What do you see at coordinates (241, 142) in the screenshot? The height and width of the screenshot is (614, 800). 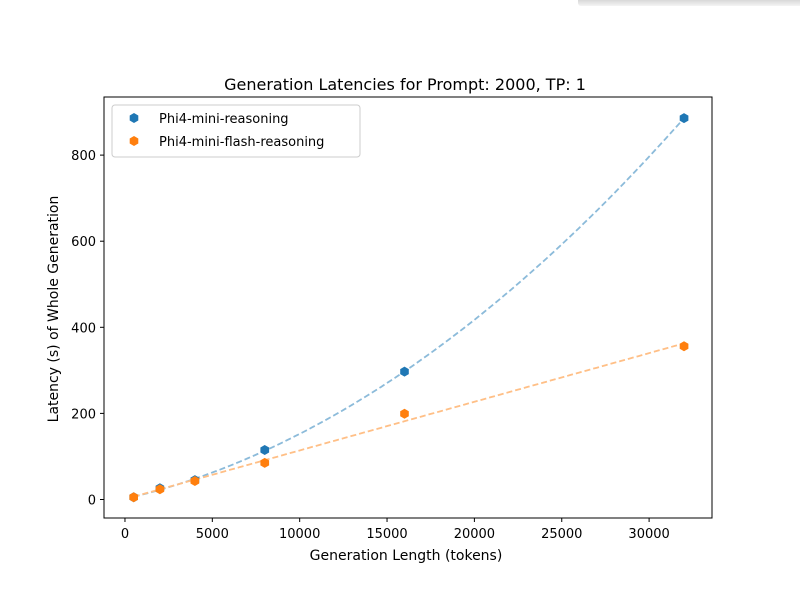 I see `legend-entry: Phi4-mini-flash-reasoning` at bounding box center [241, 142].